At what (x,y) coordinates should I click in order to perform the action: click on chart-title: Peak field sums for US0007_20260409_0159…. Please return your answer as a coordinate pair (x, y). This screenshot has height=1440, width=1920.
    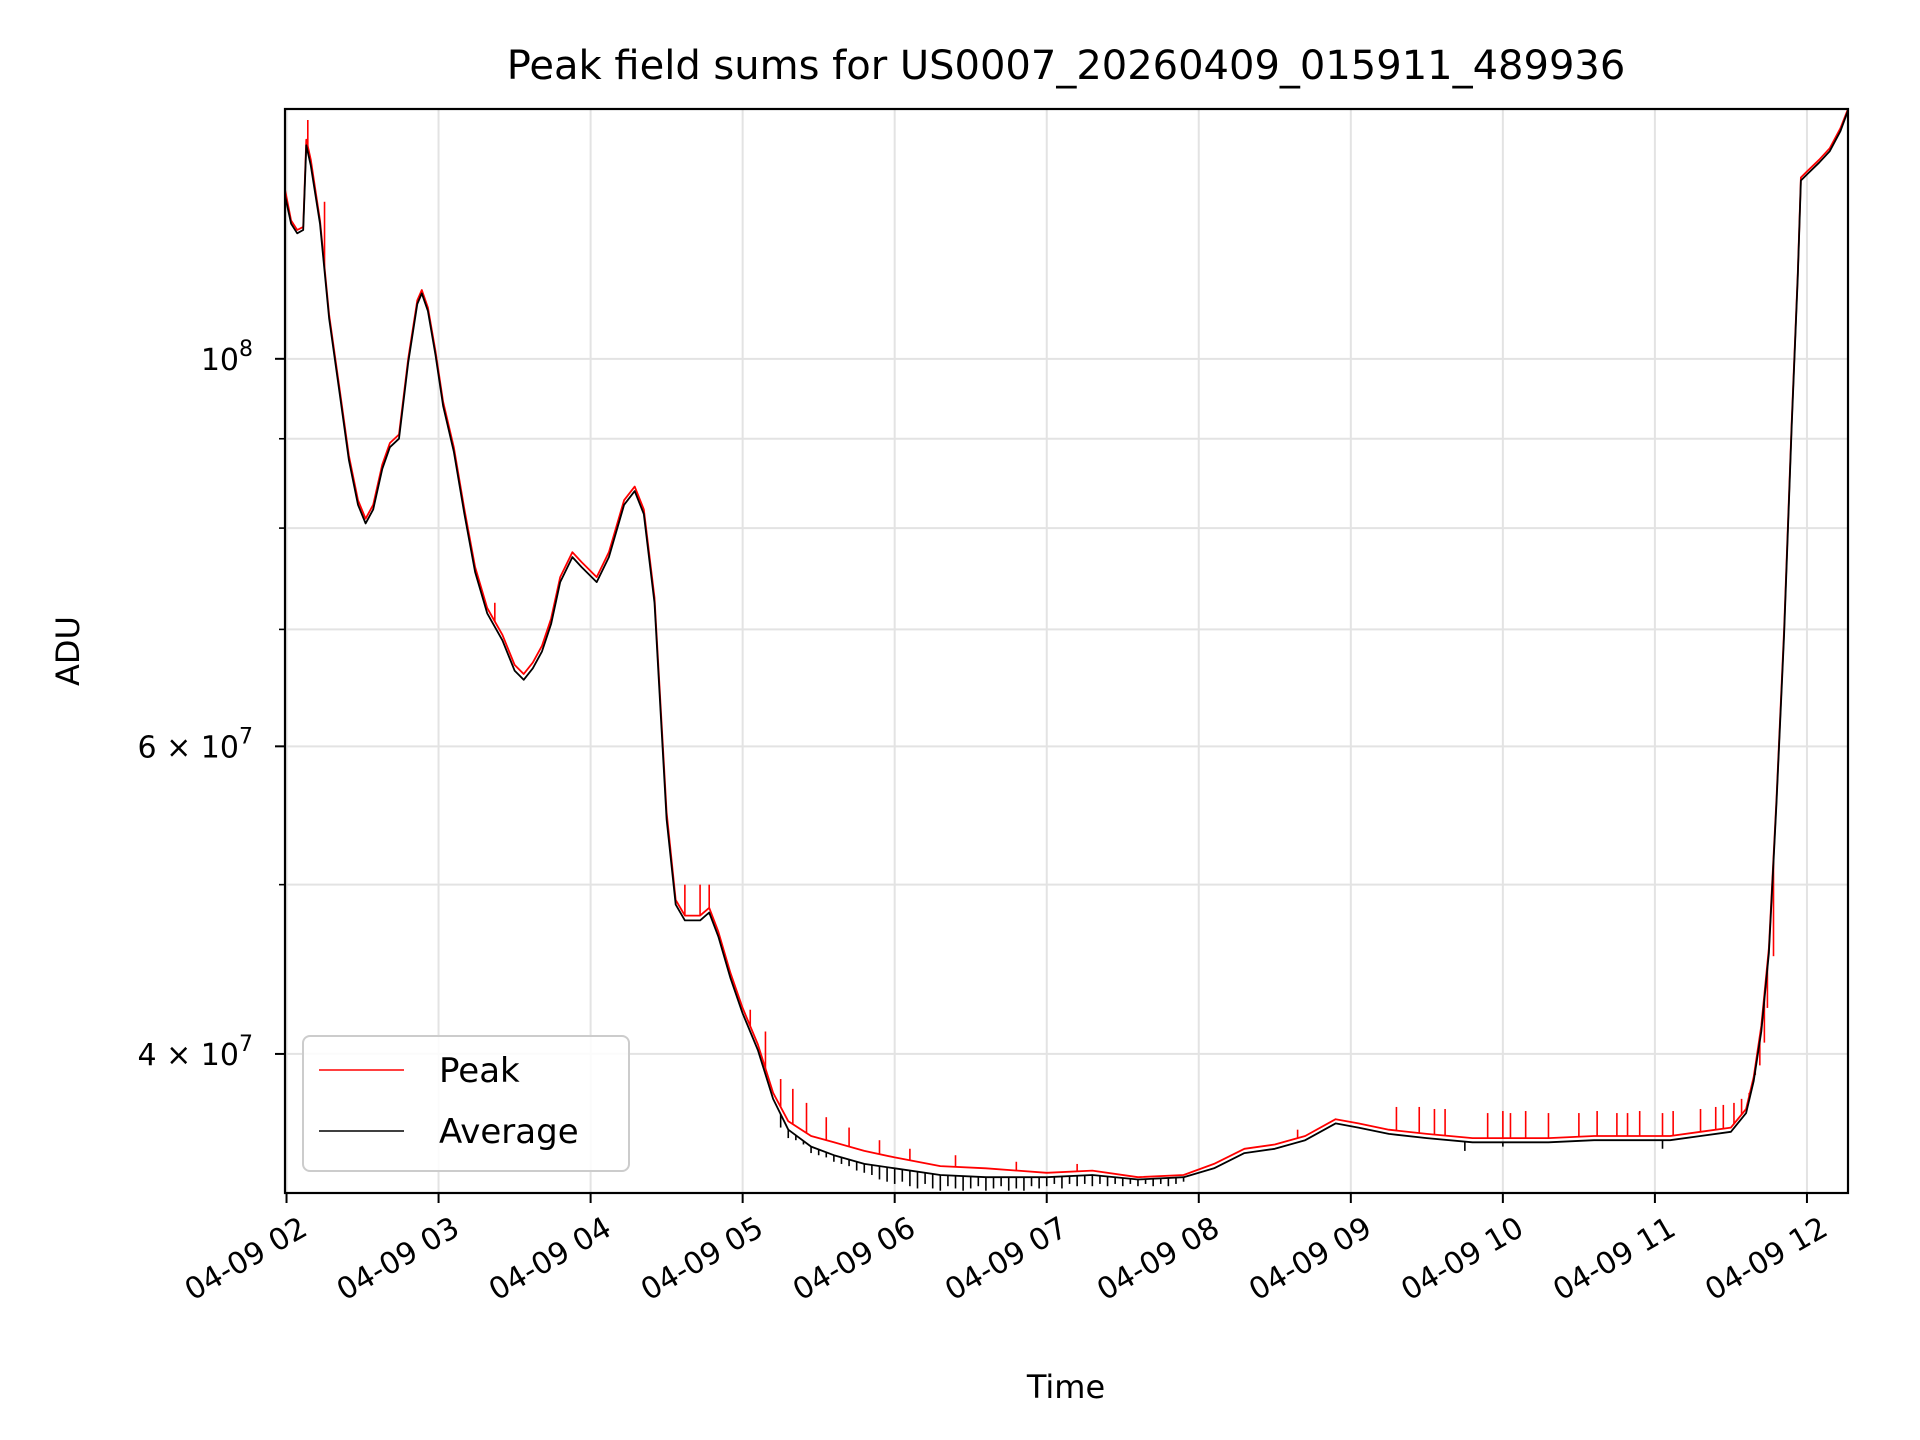
    Looking at the image, I should click on (1066, 66).